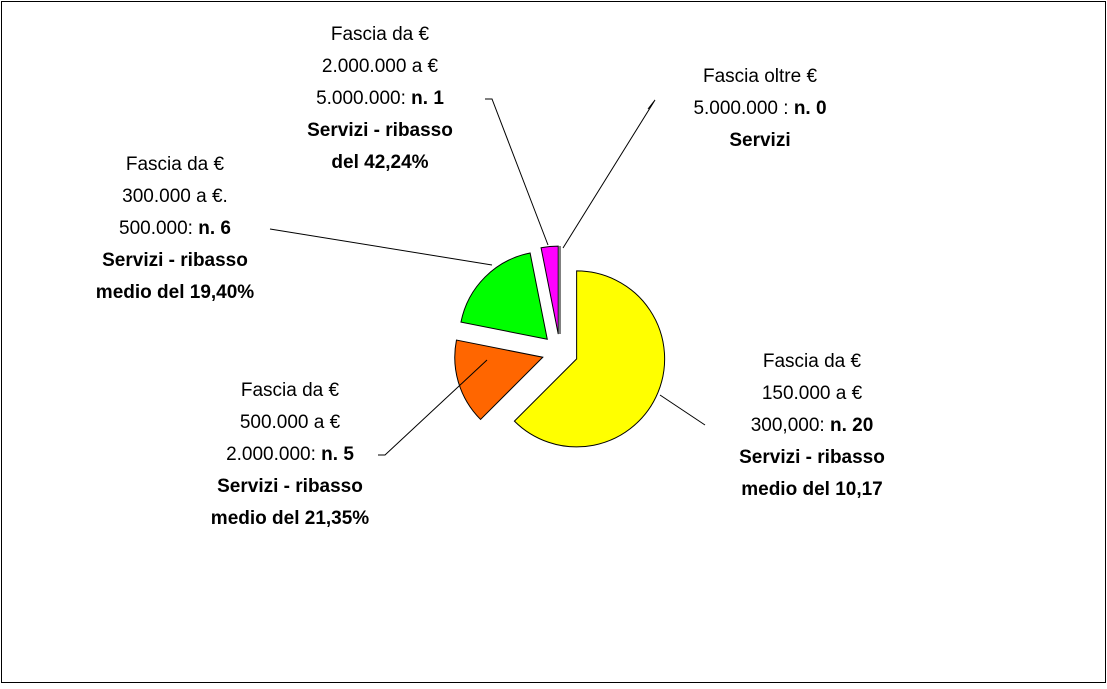 The height and width of the screenshot is (689, 1107). I want to click on value-label: n. 20, so click(851, 425).